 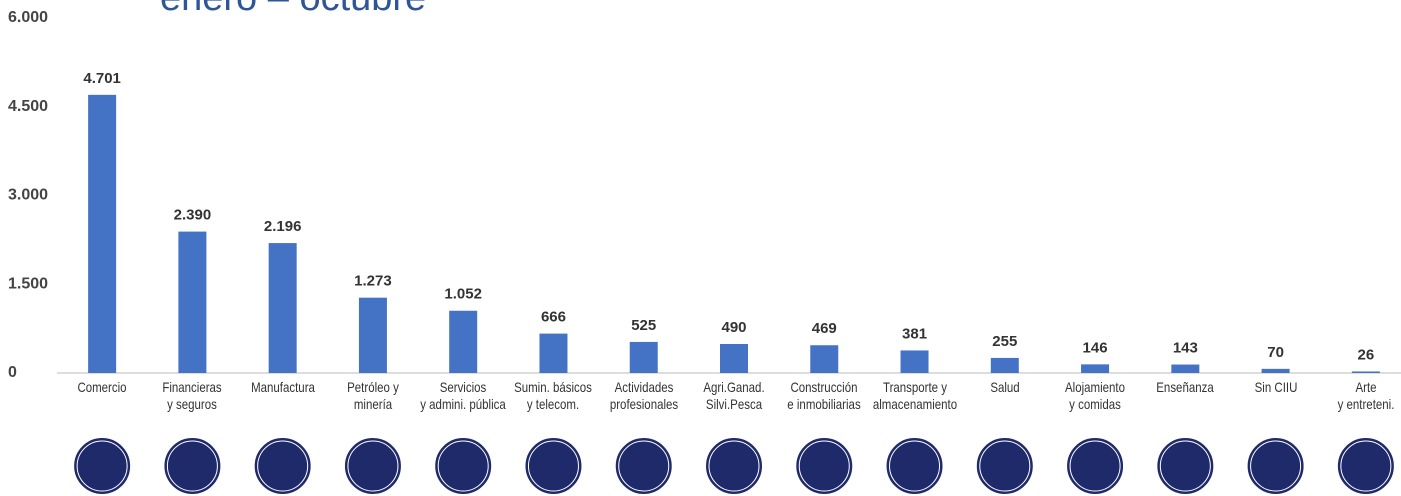 I want to click on y-tick-label: 4.500, so click(x=28, y=106).